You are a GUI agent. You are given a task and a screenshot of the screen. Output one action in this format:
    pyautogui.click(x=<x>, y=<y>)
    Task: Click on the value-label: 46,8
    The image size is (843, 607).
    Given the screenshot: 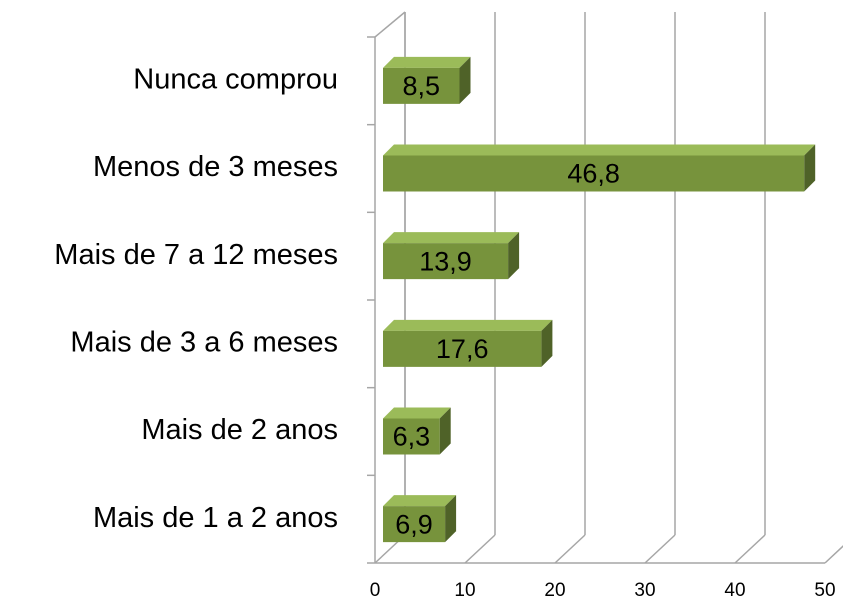 What is the action you would take?
    pyautogui.click(x=593, y=174)
    